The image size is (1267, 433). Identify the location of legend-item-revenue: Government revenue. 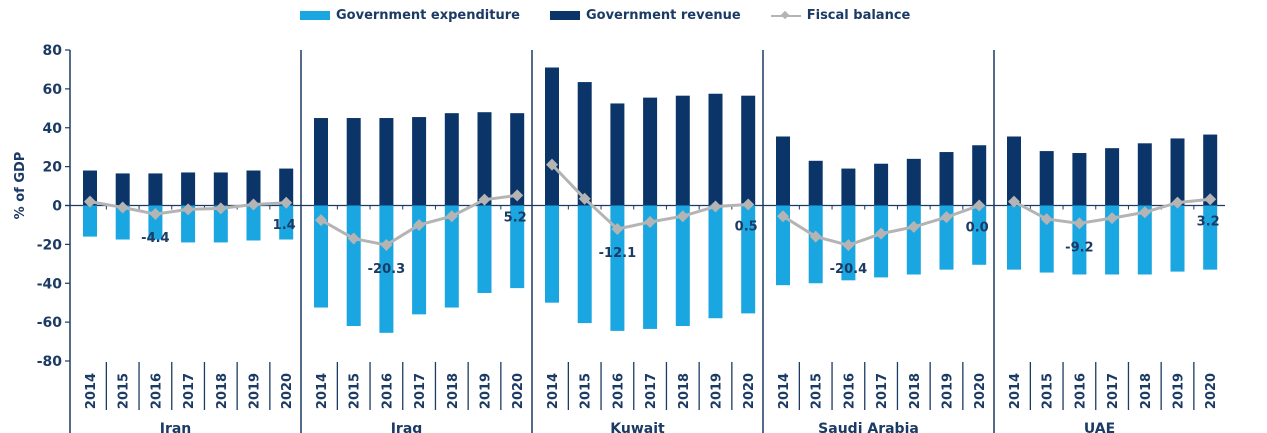
(645, 15).